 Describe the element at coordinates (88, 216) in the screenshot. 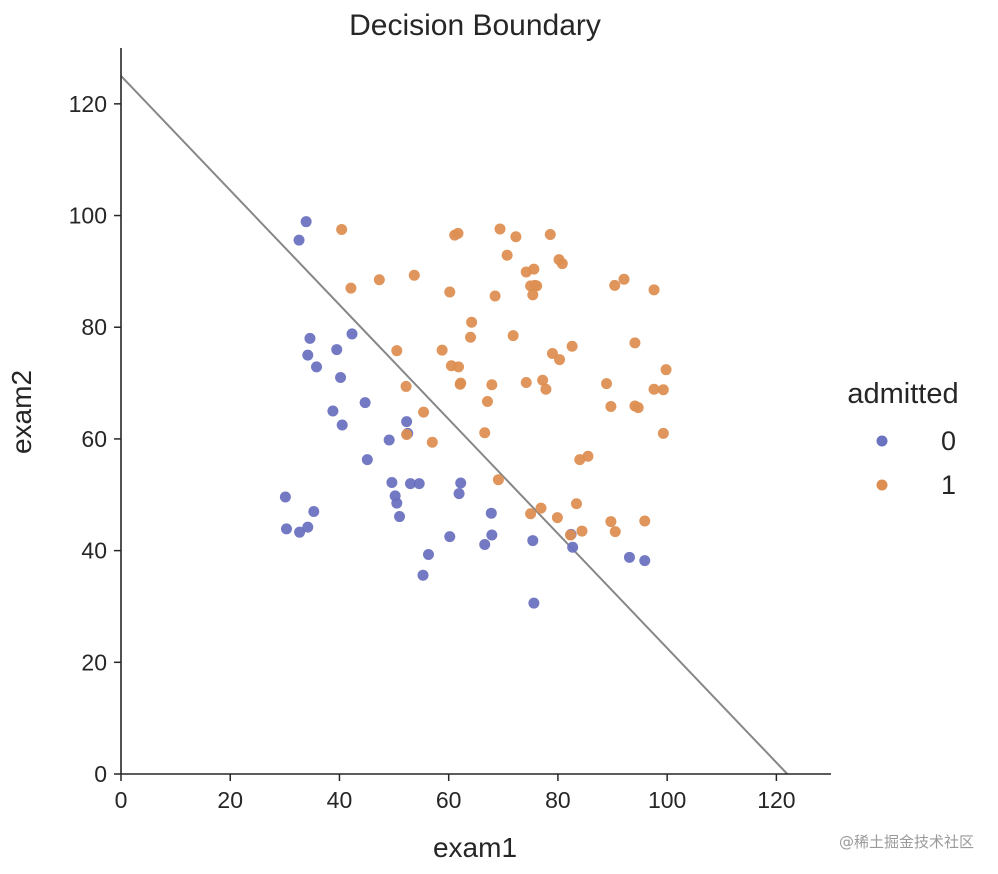

I see `y-tick-label: 100` at that location.